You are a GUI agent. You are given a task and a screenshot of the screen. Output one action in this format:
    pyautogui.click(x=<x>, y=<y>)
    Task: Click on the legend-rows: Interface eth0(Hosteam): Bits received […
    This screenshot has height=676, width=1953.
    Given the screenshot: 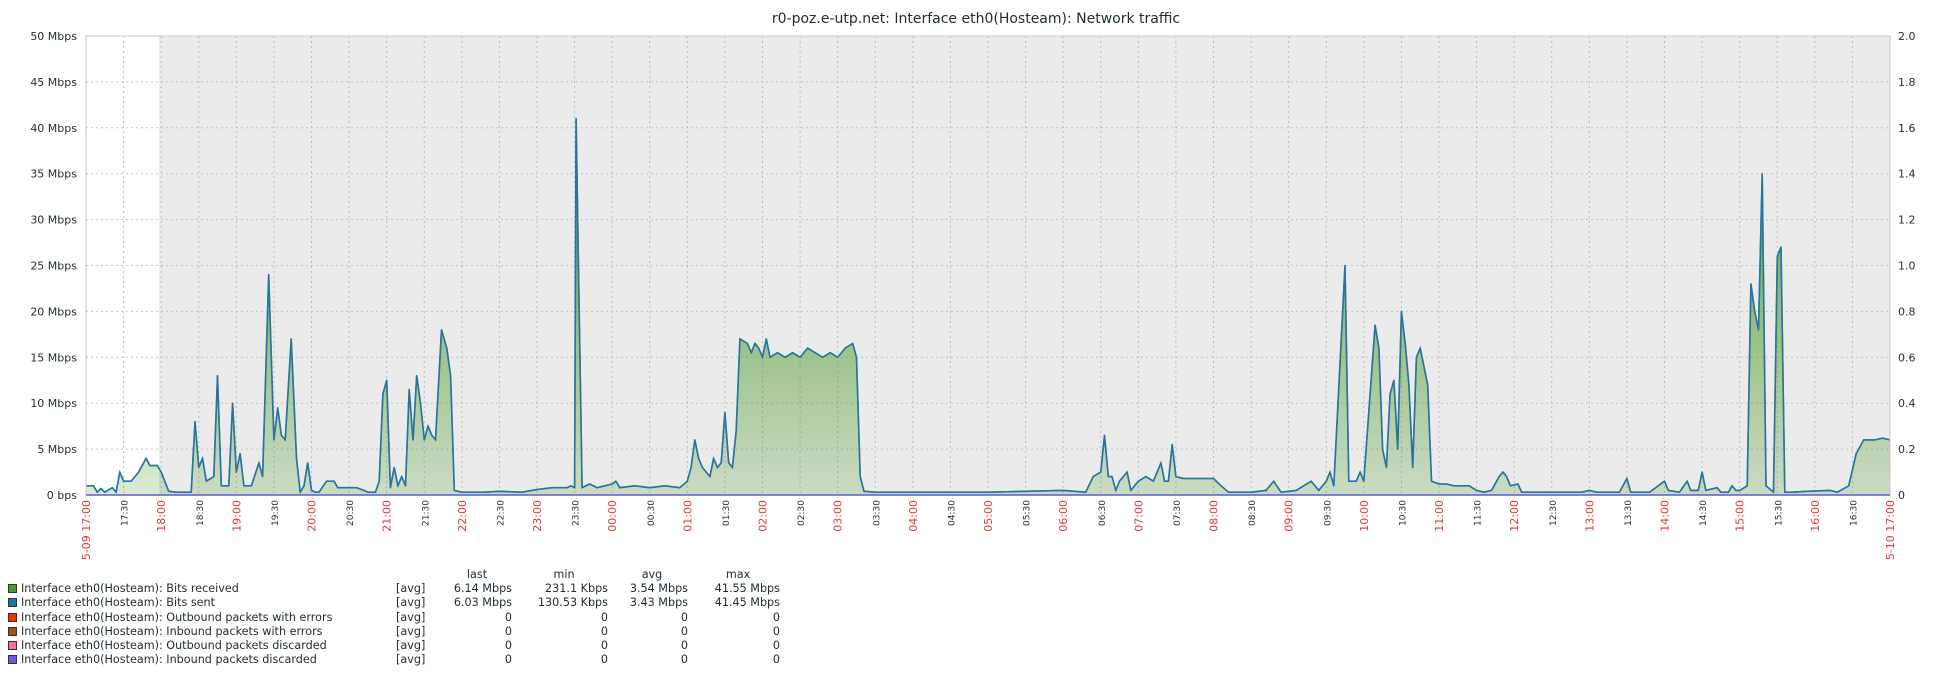 What is the action you would take?
    pyautogui.click(x=396, y=624)
    